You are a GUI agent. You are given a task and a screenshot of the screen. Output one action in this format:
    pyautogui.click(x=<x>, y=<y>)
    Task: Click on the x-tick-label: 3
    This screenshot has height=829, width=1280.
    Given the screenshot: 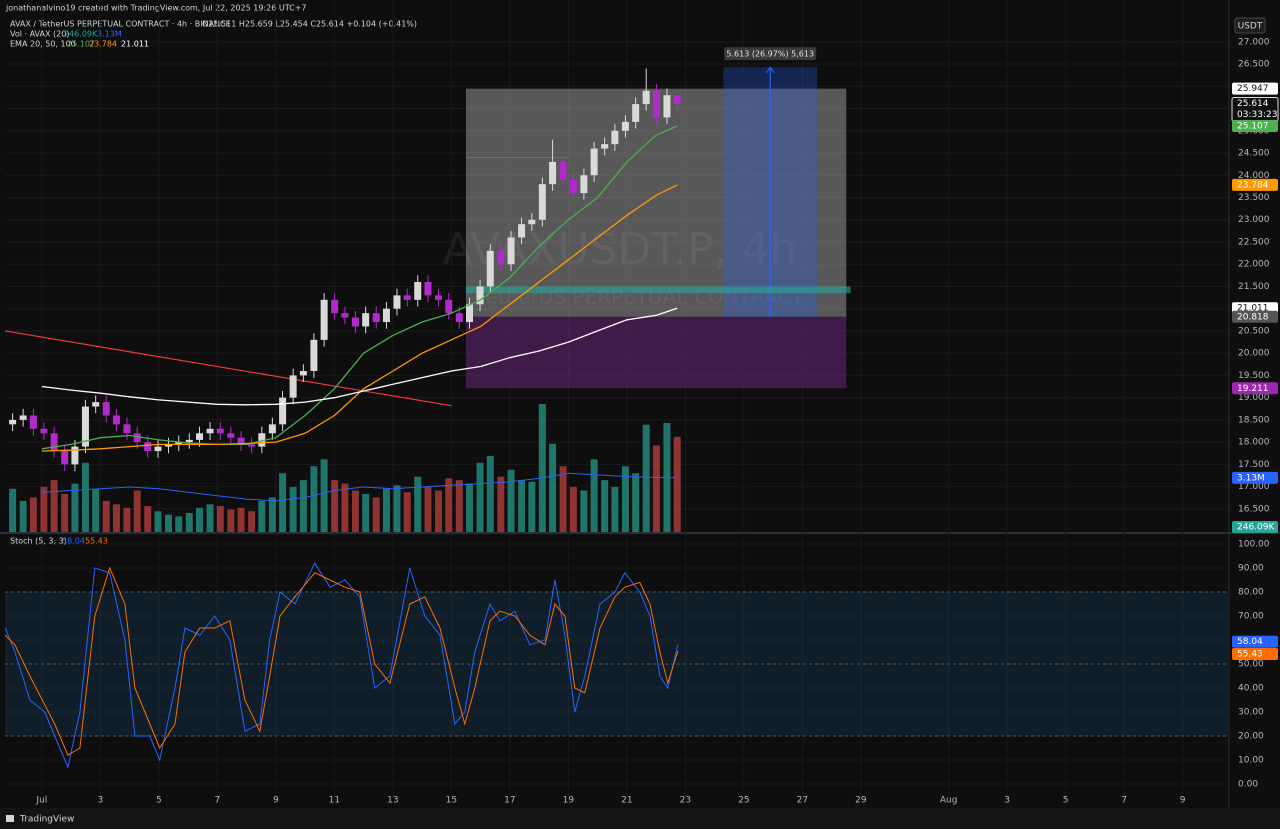 What is the action you would take?
    pyautogui.click(x=1007, y=801)
    